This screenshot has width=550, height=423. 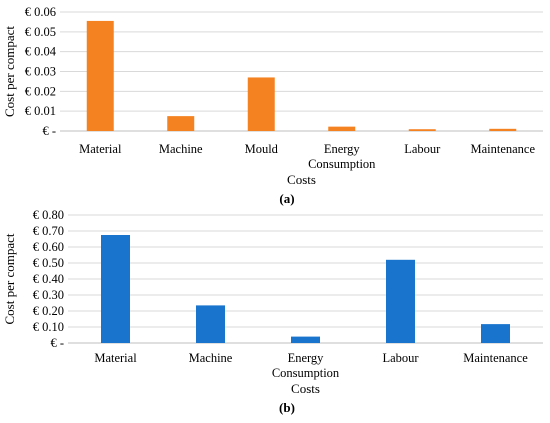 I want to click on y-tick-label: € 0.20, so click(x=48, y=311).